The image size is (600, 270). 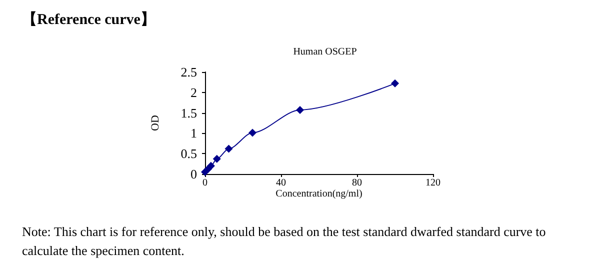 What do you see at coordinates (281, 183) in the screenshot?
I see `x-tick-label: 40` at bounding box center [281, 183].